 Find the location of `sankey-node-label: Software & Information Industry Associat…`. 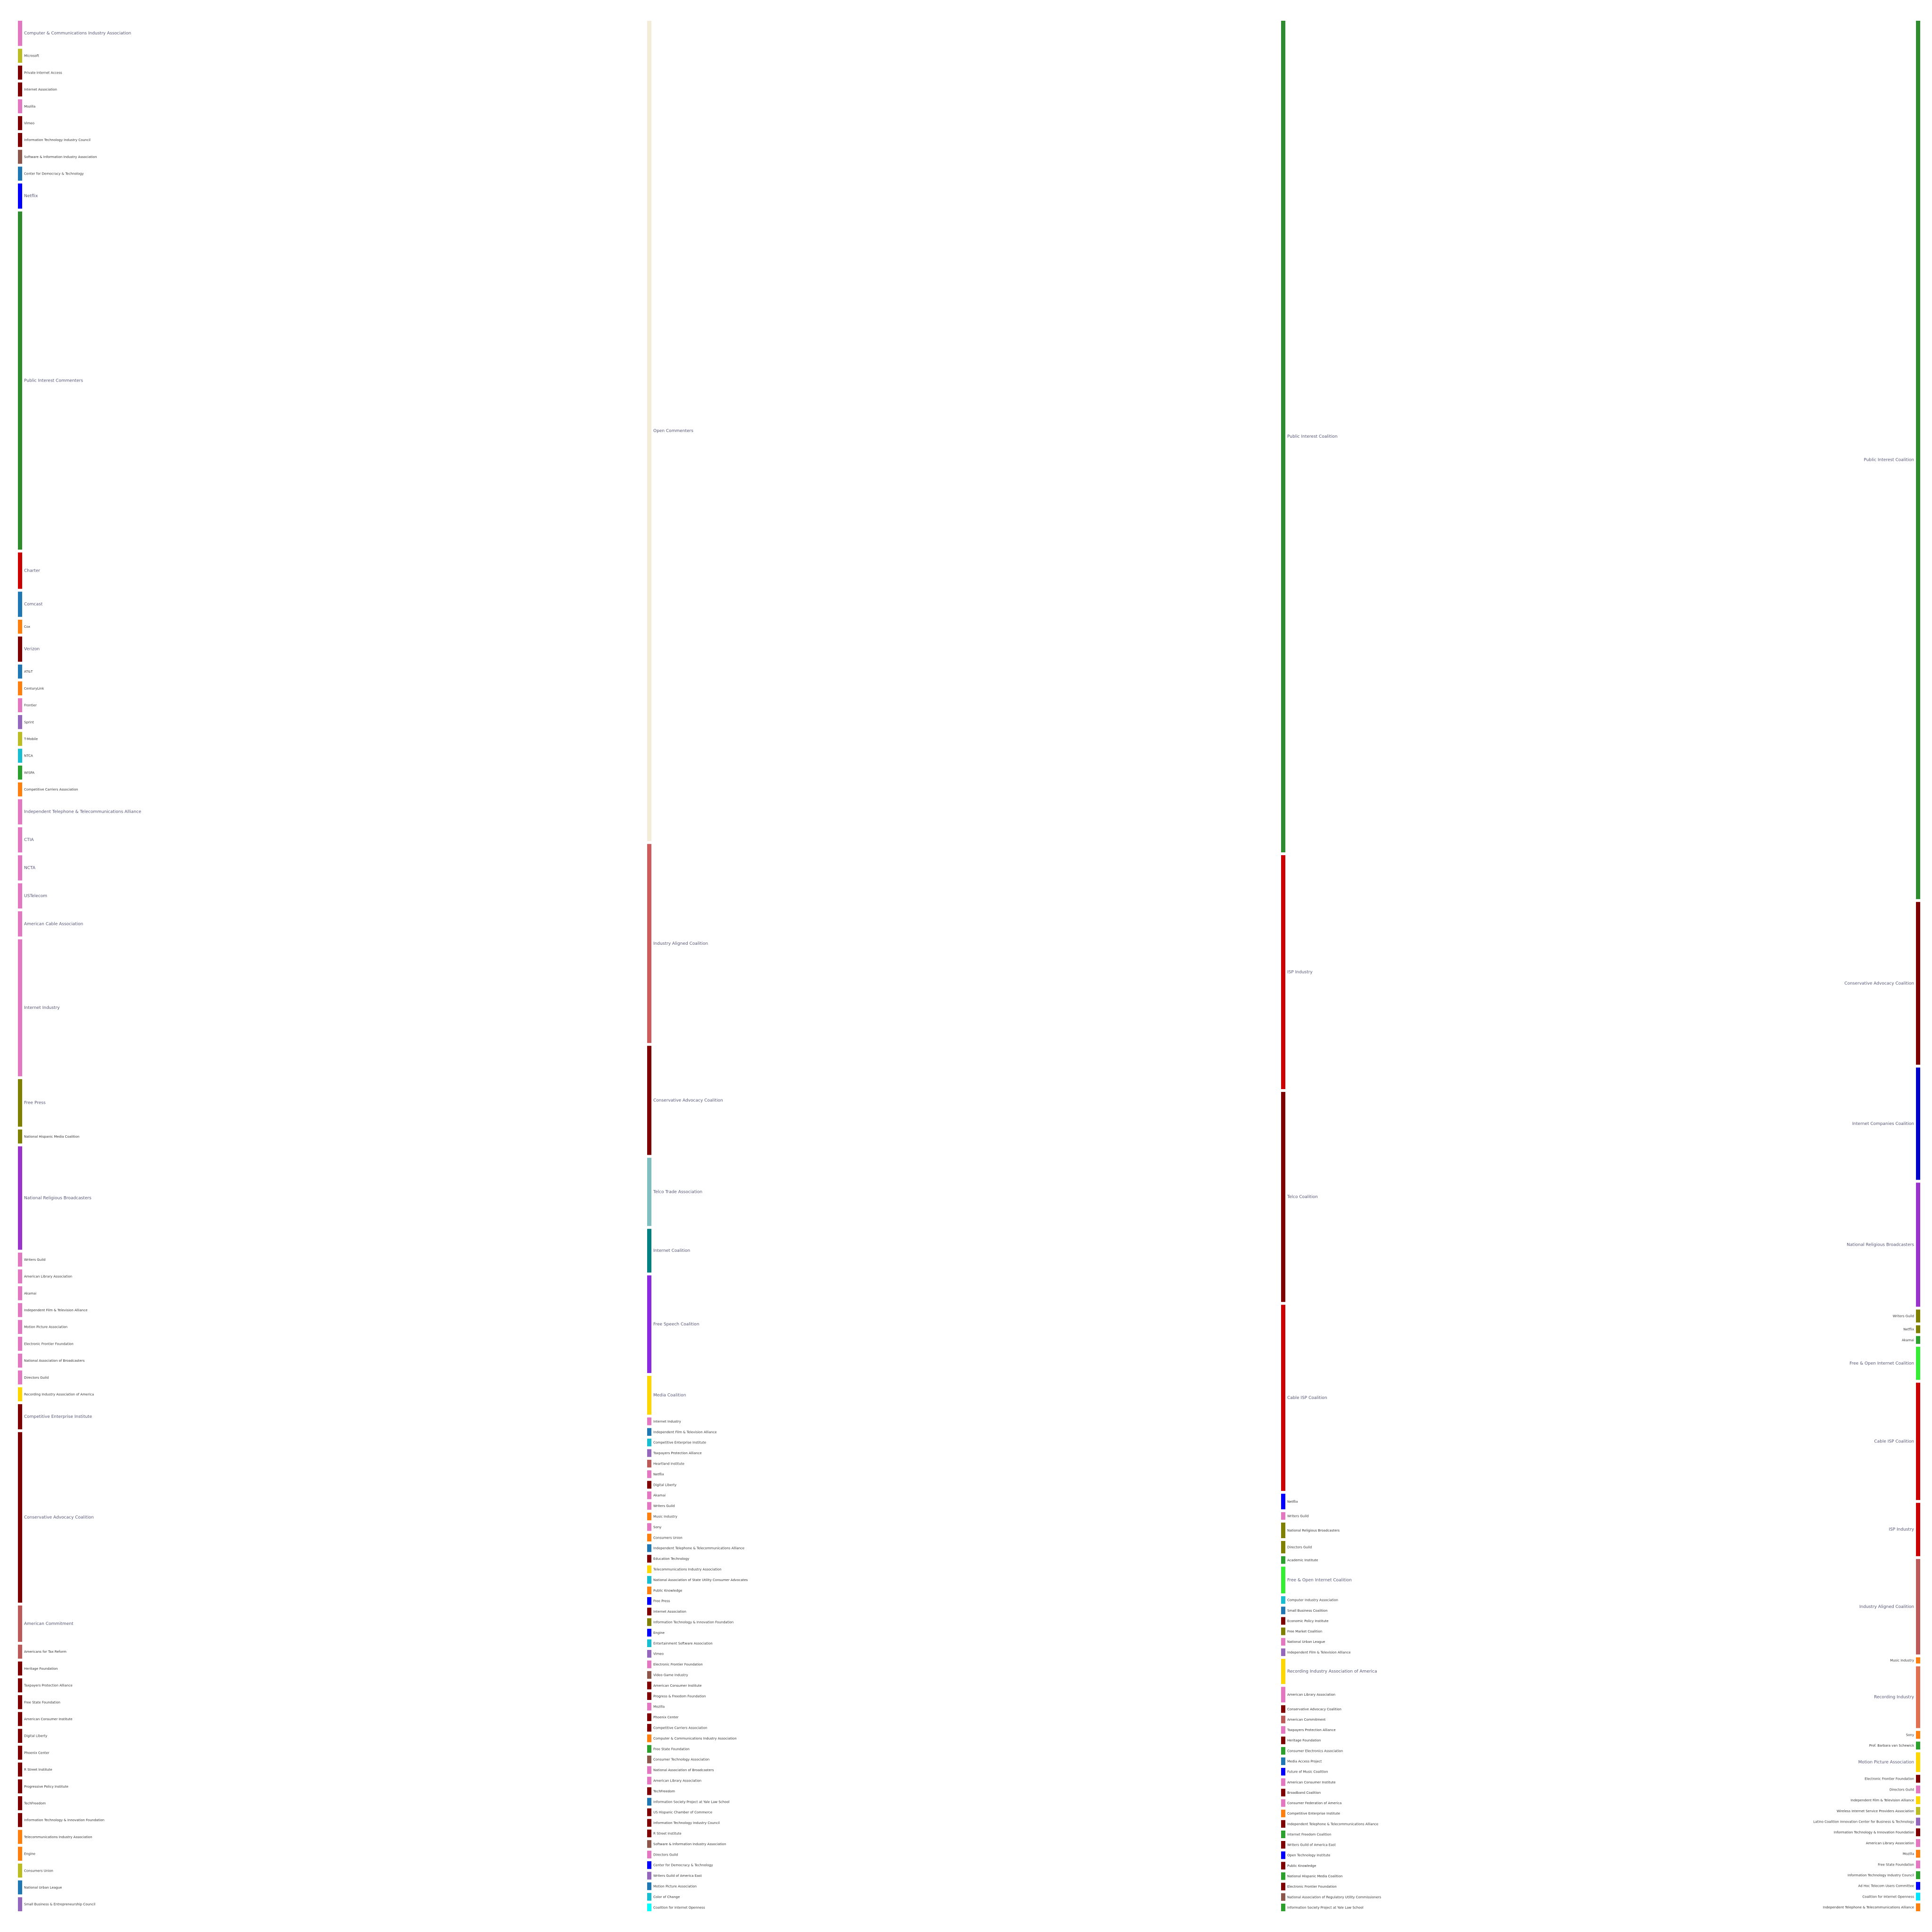

sankey-node-label: Software & Information Industry Associat… is located at coordinates (60, 157).